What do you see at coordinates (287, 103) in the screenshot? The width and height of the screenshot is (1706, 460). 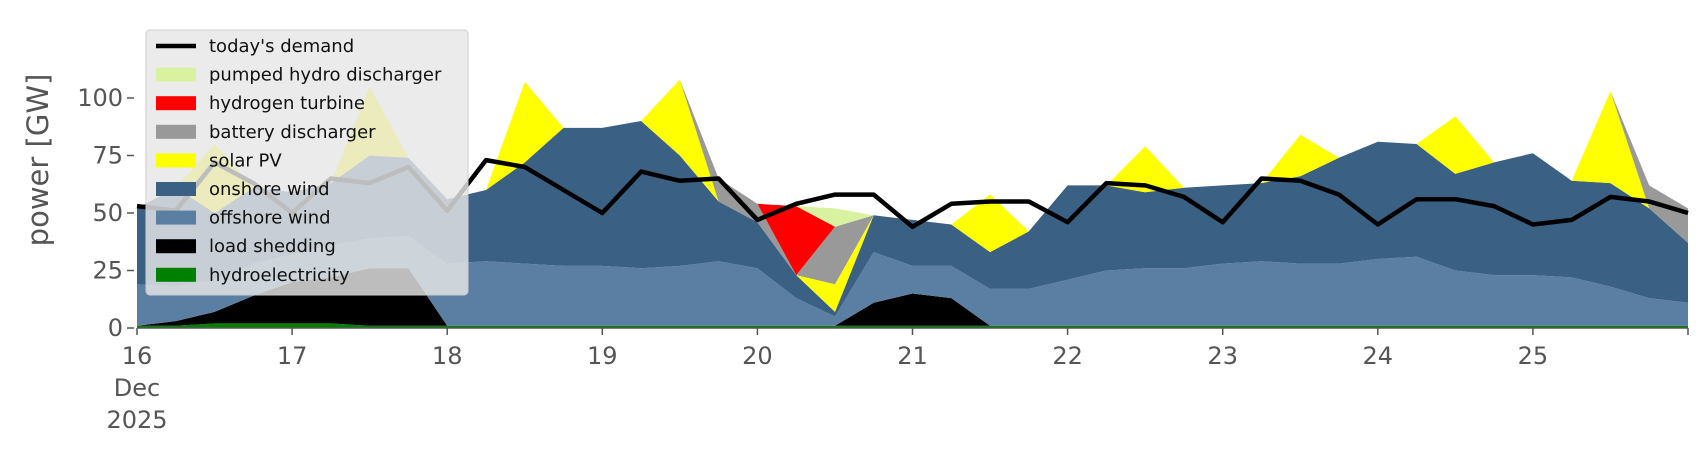 I see `legend-label-hydrogen-turbine: hydrogen turbine` at bounding box center [287, 103].